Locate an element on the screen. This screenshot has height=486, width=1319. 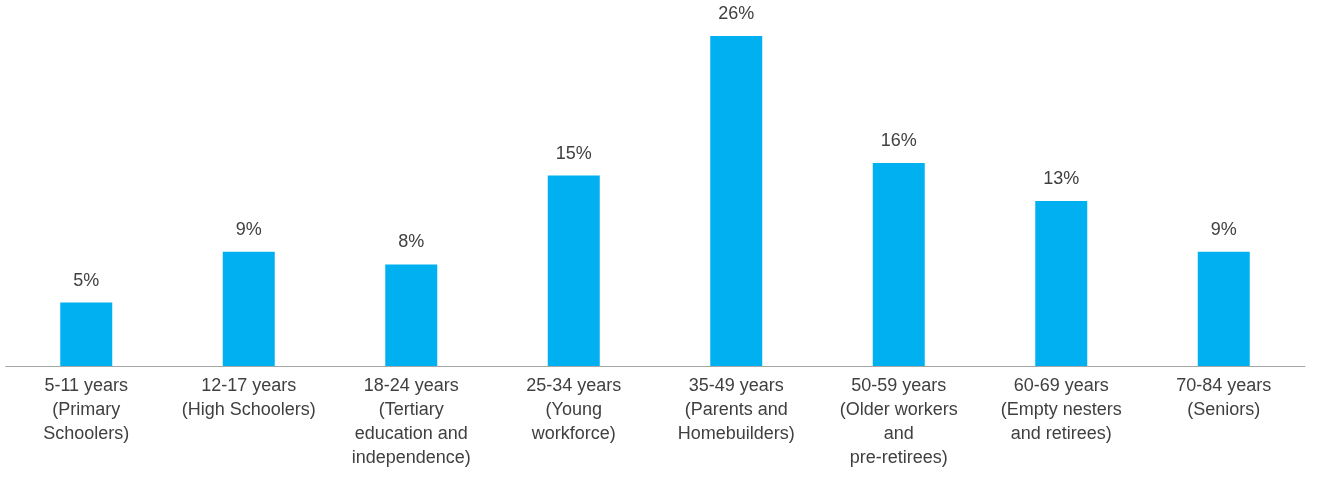
data-label: 5% is located at coordinates (86, 279).